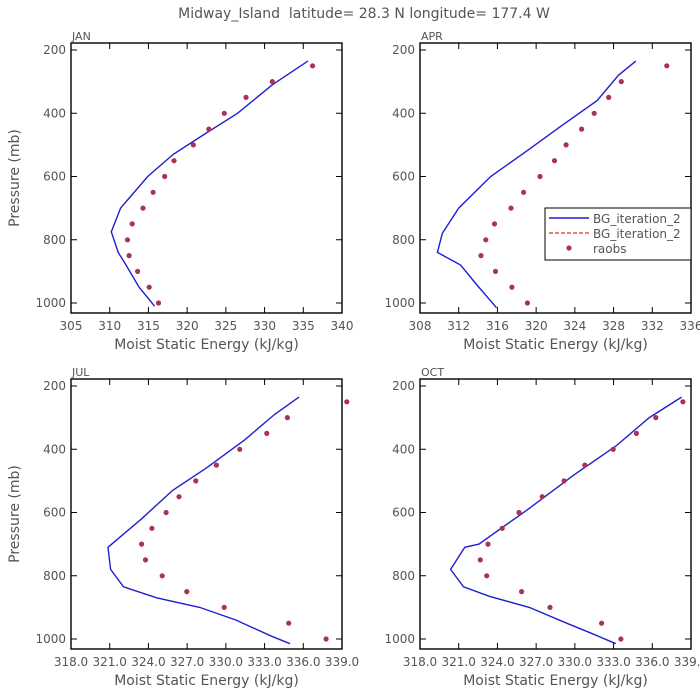 Image resolution: width=700 pixels, height=700 pixels. I want to click on x-tick-label: 330.0, so click(575, 662).